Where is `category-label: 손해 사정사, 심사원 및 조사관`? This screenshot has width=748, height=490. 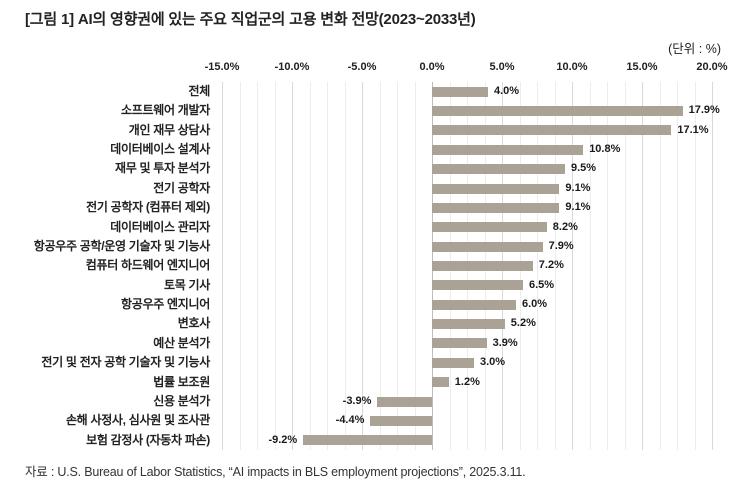
category-label: 손해 사정사, 심사원 및 조사관 is located at coordinates (137, 420).